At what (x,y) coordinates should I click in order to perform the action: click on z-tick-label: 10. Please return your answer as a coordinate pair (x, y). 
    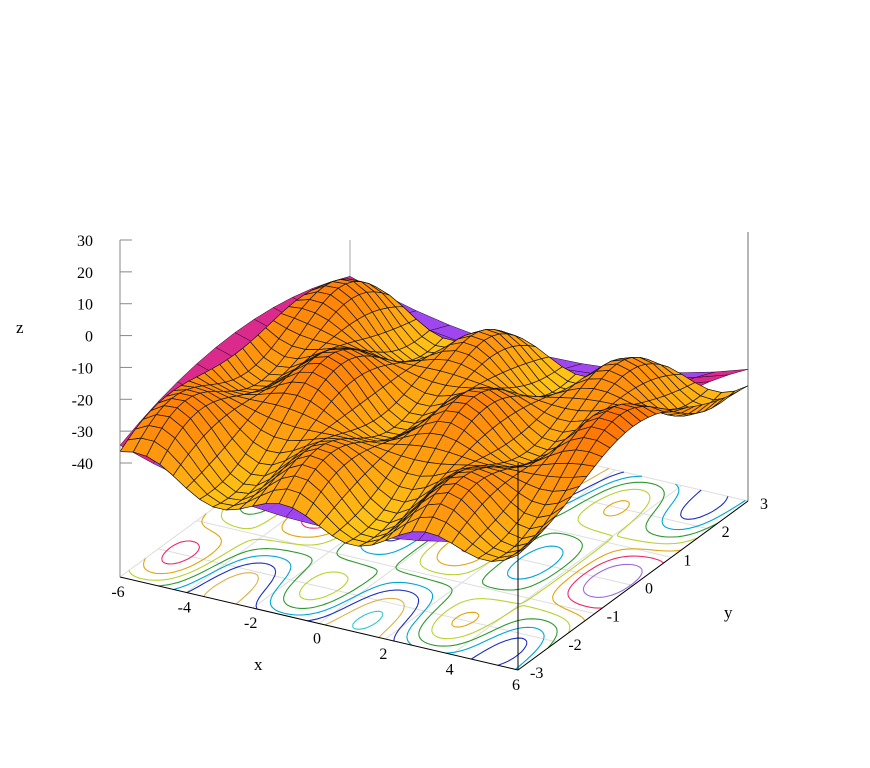
    Looking at the image, I should click on (85, 305).